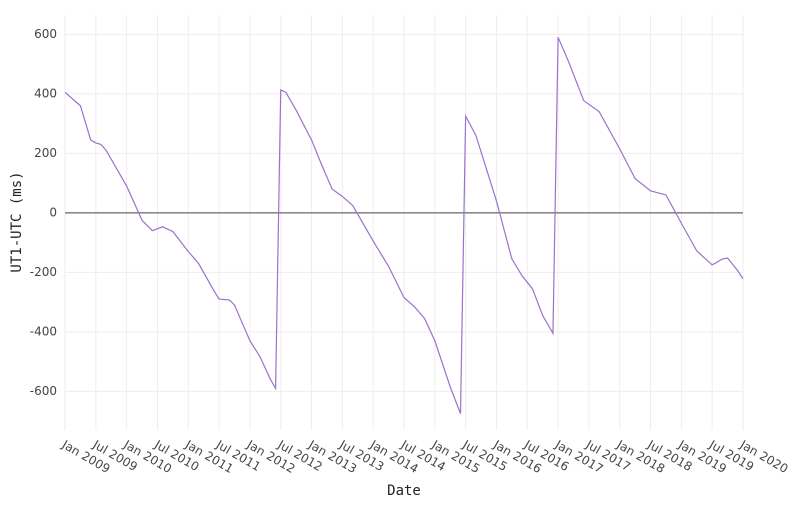 Image resolution: width=791 pixels, height=514 pixels. Describe the element at coordinates (45, 34) in the screenshot. I see `y-tick-label: 600` at that location.